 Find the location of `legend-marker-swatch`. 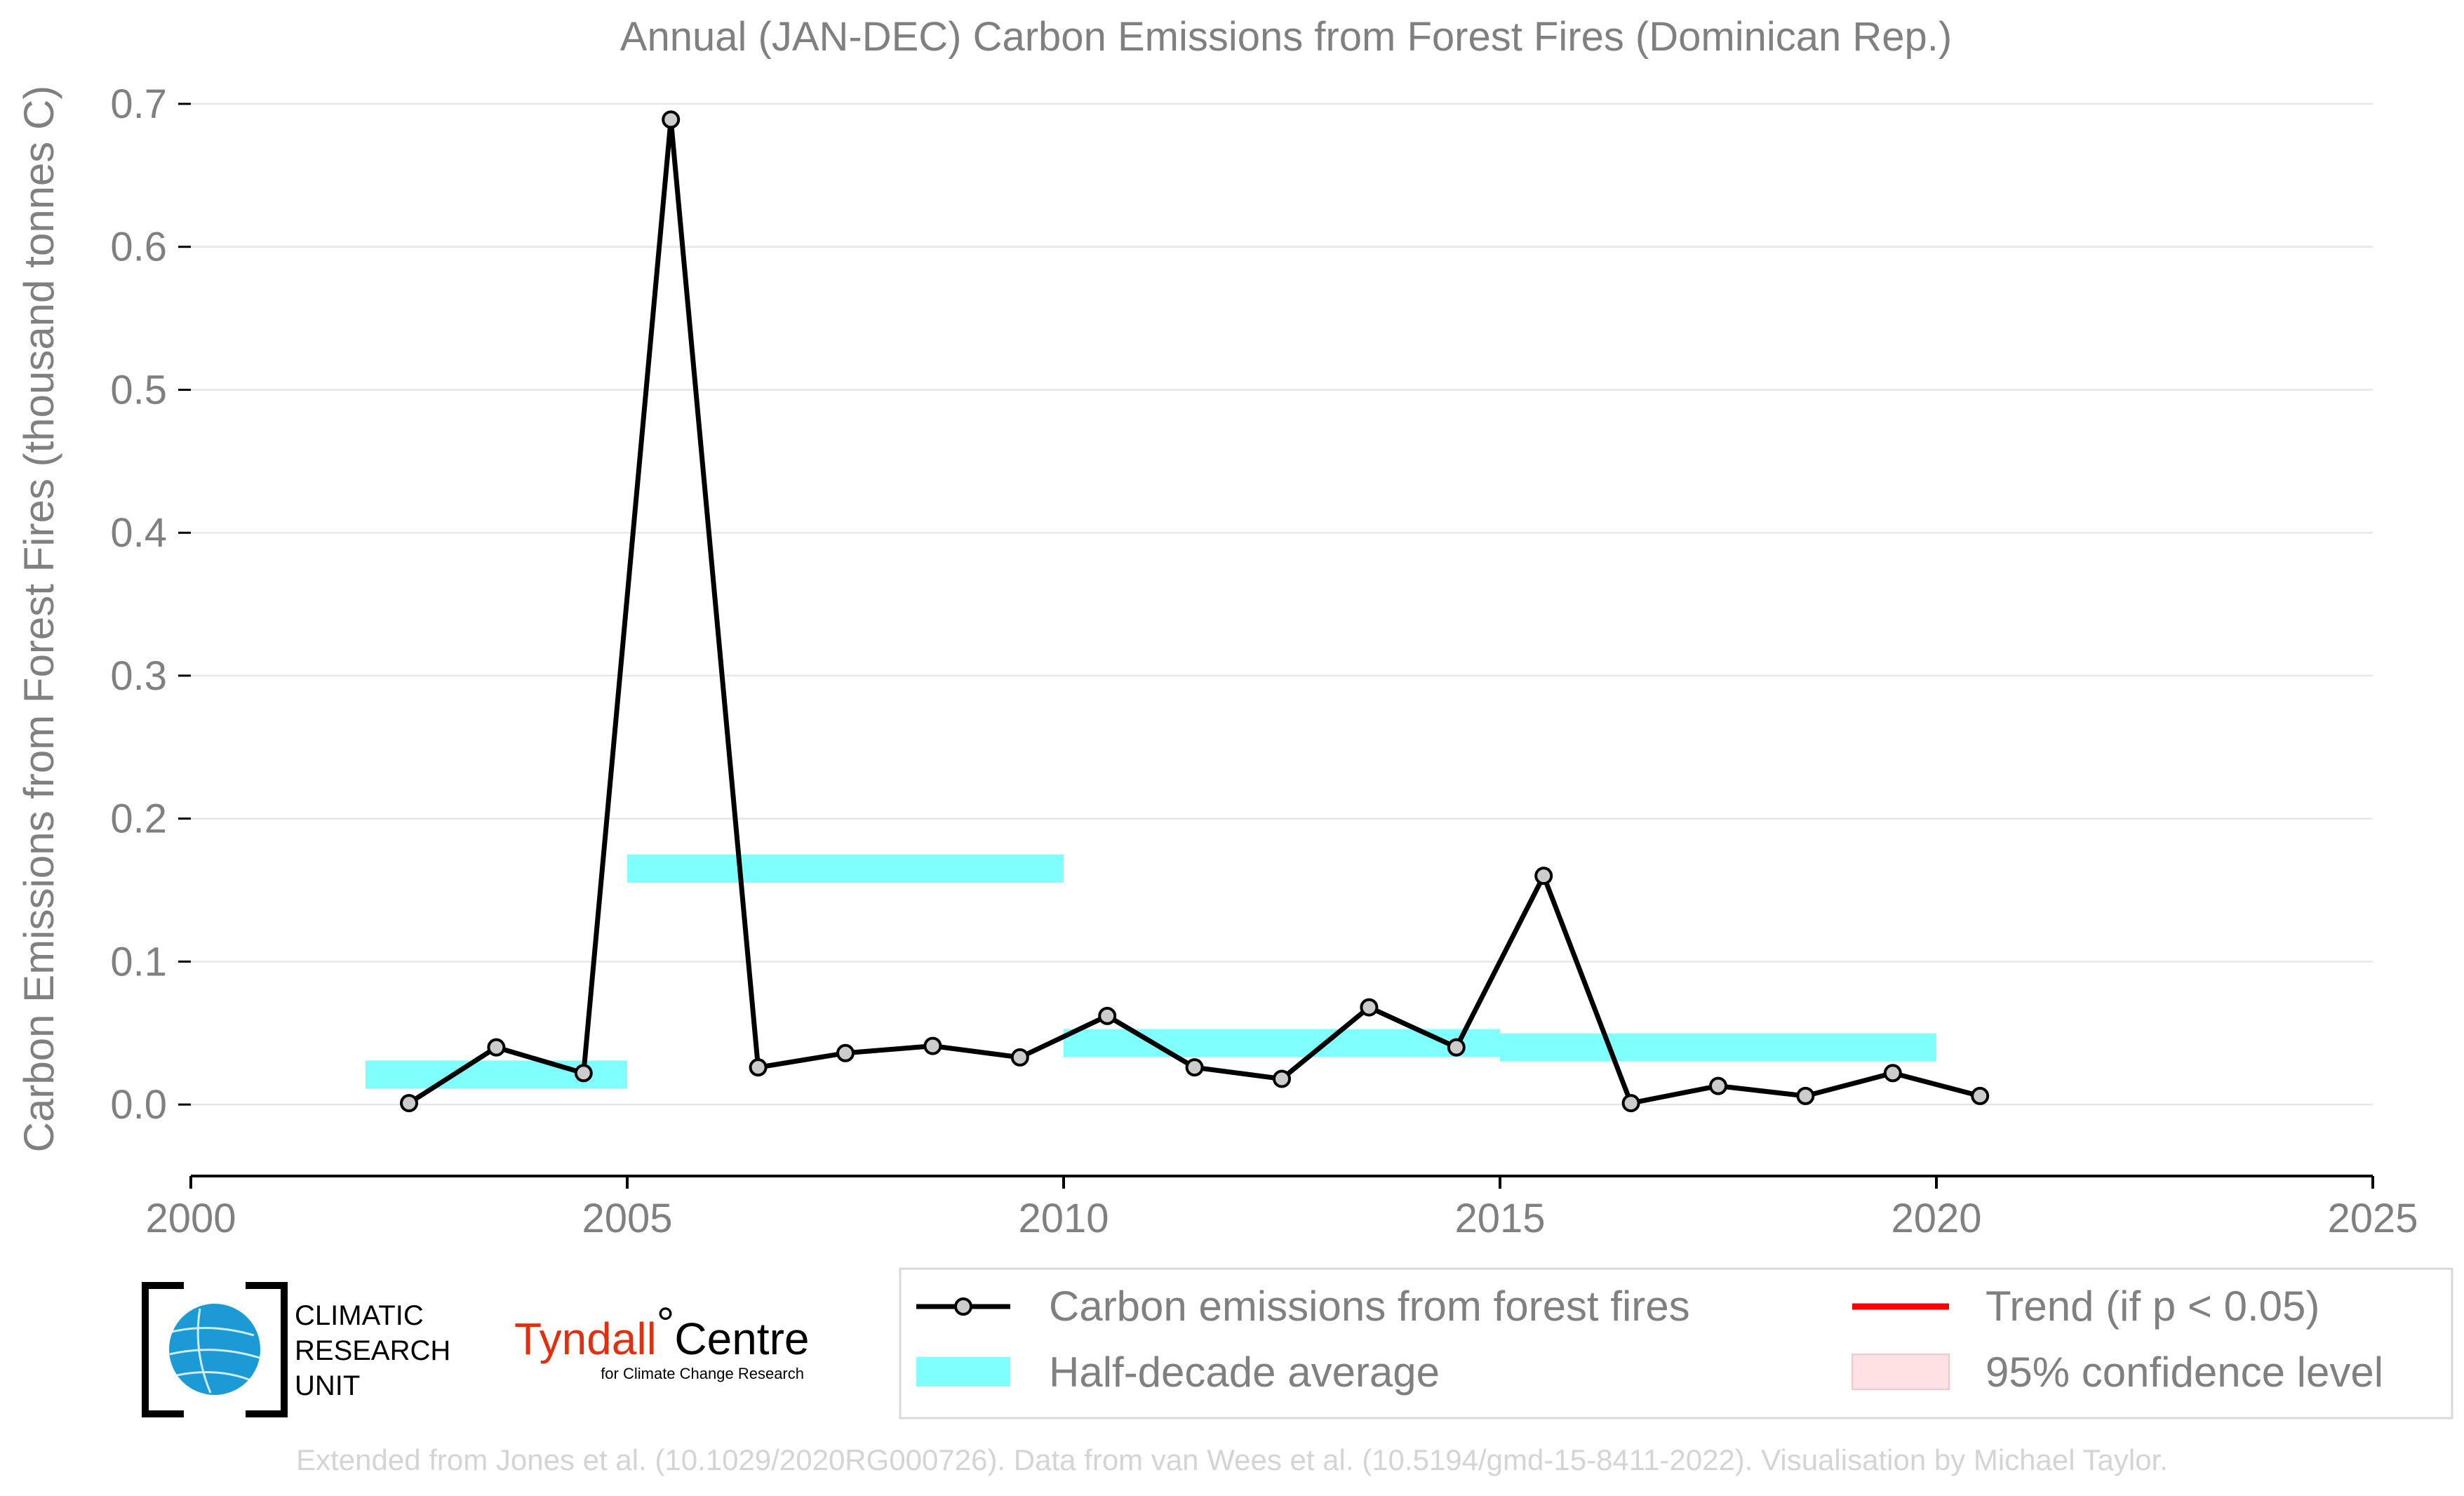

legend-marker-swatch is located at coordinates (963, 1306).